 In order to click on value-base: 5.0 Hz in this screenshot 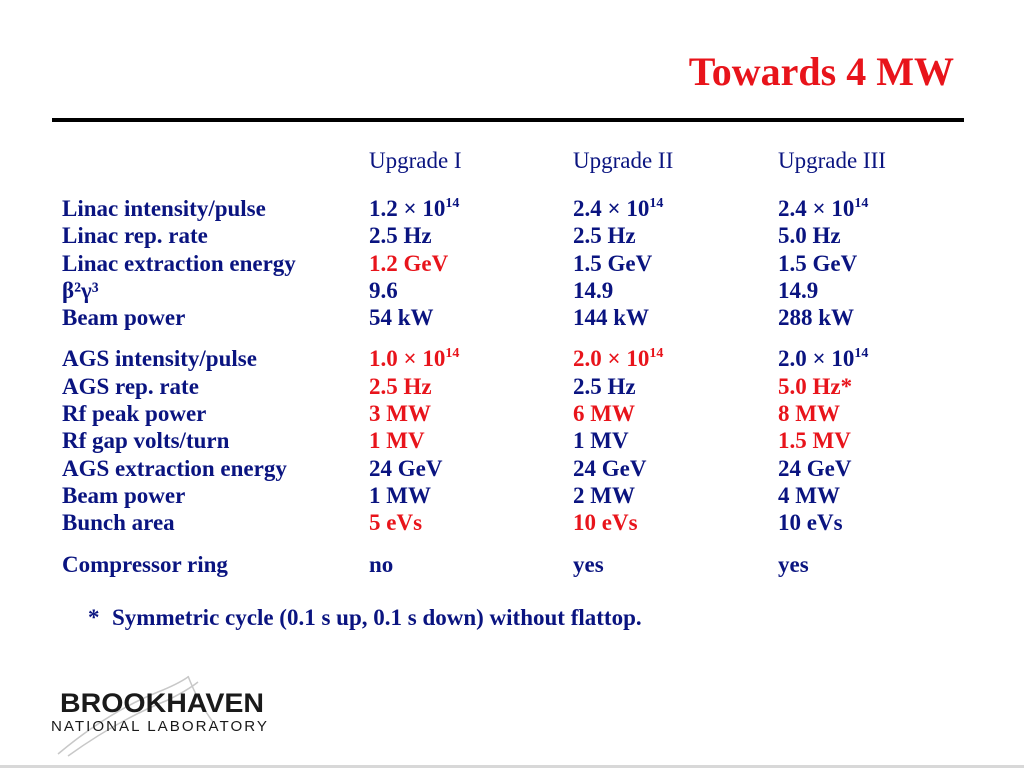, I will do `click(809, 236)`.